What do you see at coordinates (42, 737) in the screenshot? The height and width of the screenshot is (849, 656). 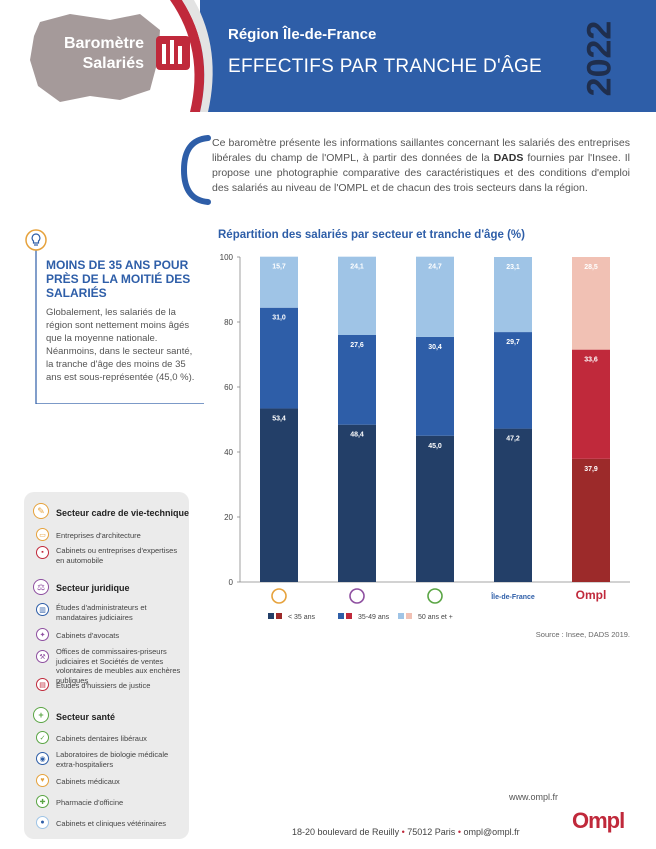 I see `tooth-icon: ✓` at bounding box center [42, 737].